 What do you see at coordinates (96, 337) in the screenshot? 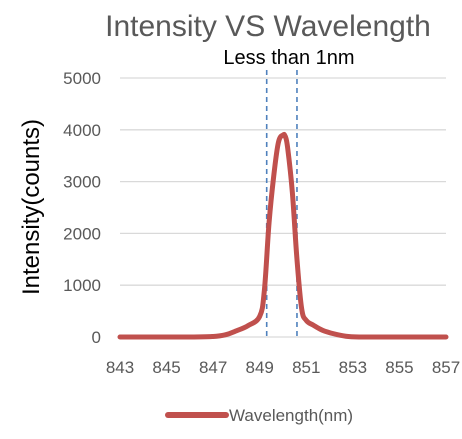
I see `y-tick-label-0: 0` at bounding box center [96, 337].